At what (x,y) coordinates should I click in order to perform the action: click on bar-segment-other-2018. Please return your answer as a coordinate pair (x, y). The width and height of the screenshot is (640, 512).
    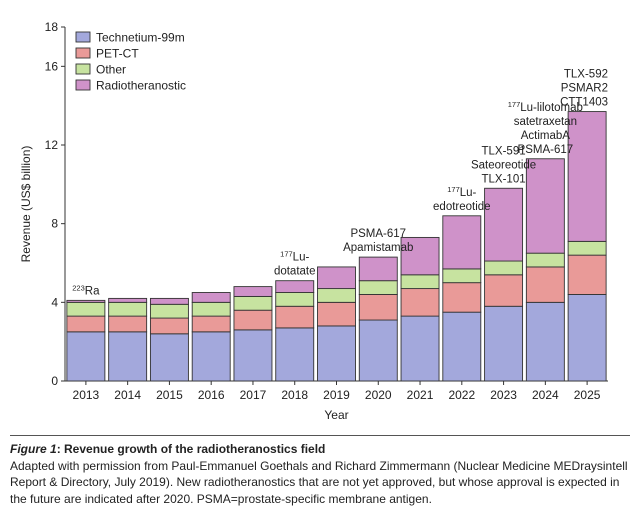
    Looking at the image, I should click on (295, 299).